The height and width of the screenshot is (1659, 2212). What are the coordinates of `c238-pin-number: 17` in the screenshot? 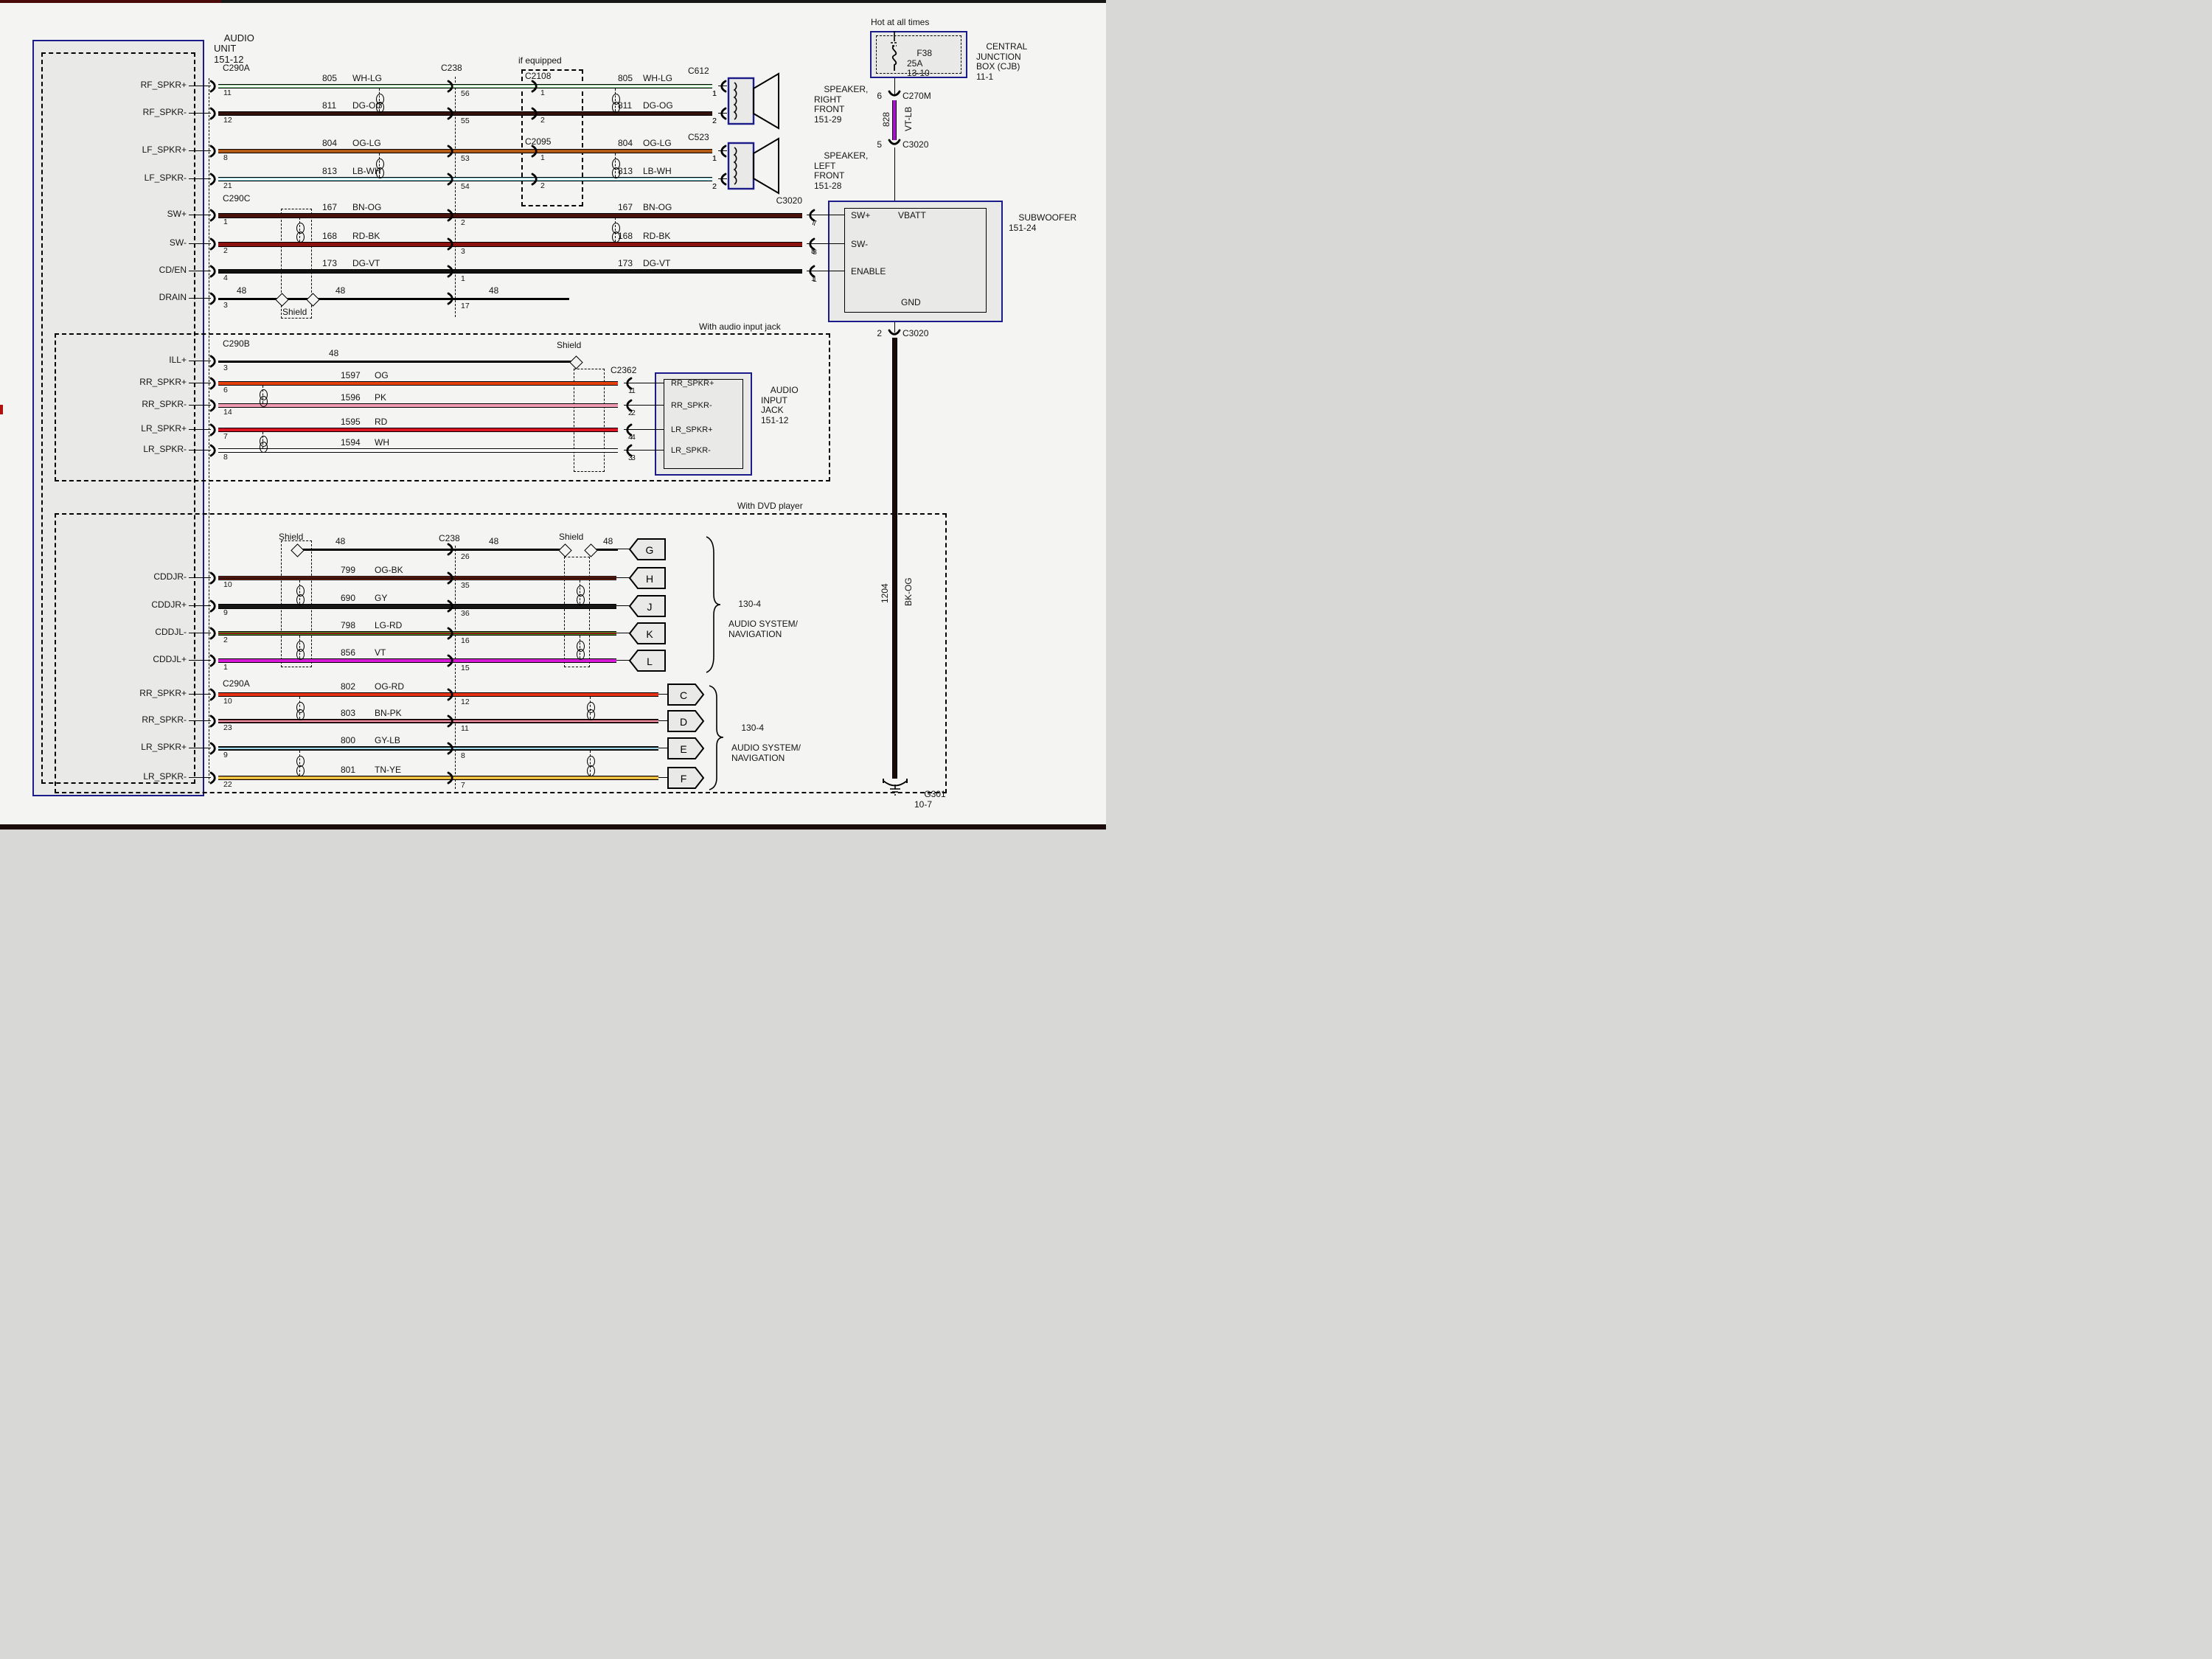 It's located at (465, 306).